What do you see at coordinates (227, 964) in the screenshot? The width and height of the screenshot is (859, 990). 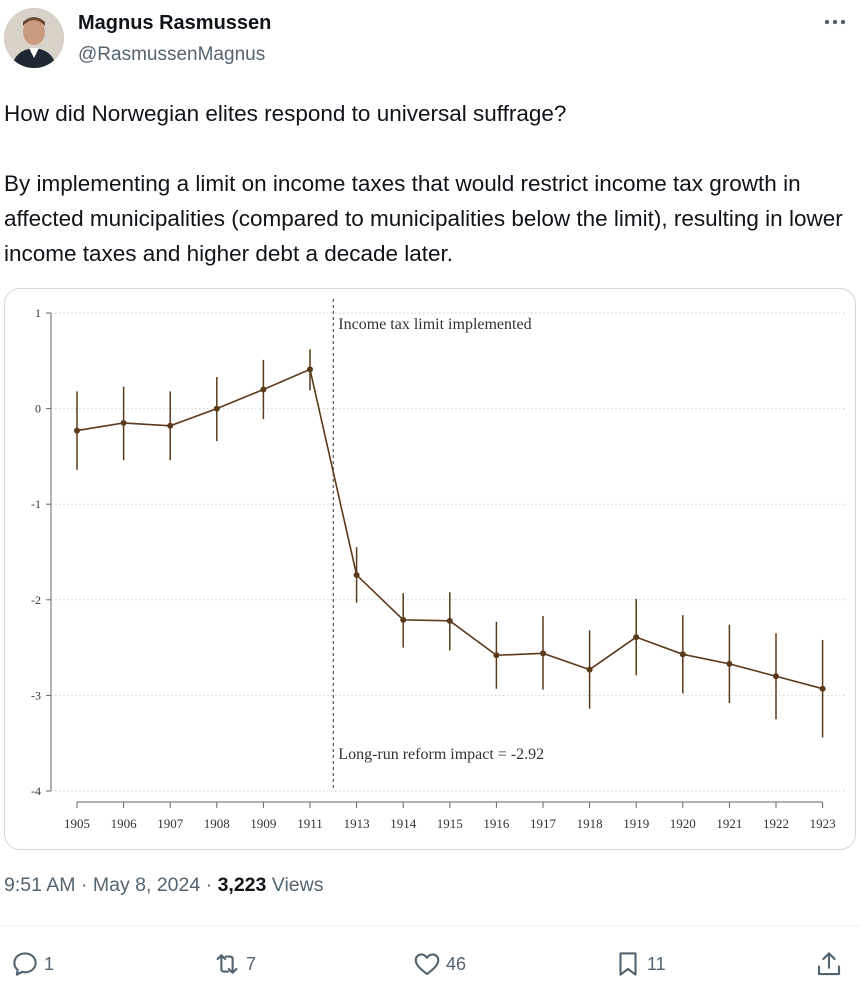 I see `repost-icon` at bounding box center [227, 964].